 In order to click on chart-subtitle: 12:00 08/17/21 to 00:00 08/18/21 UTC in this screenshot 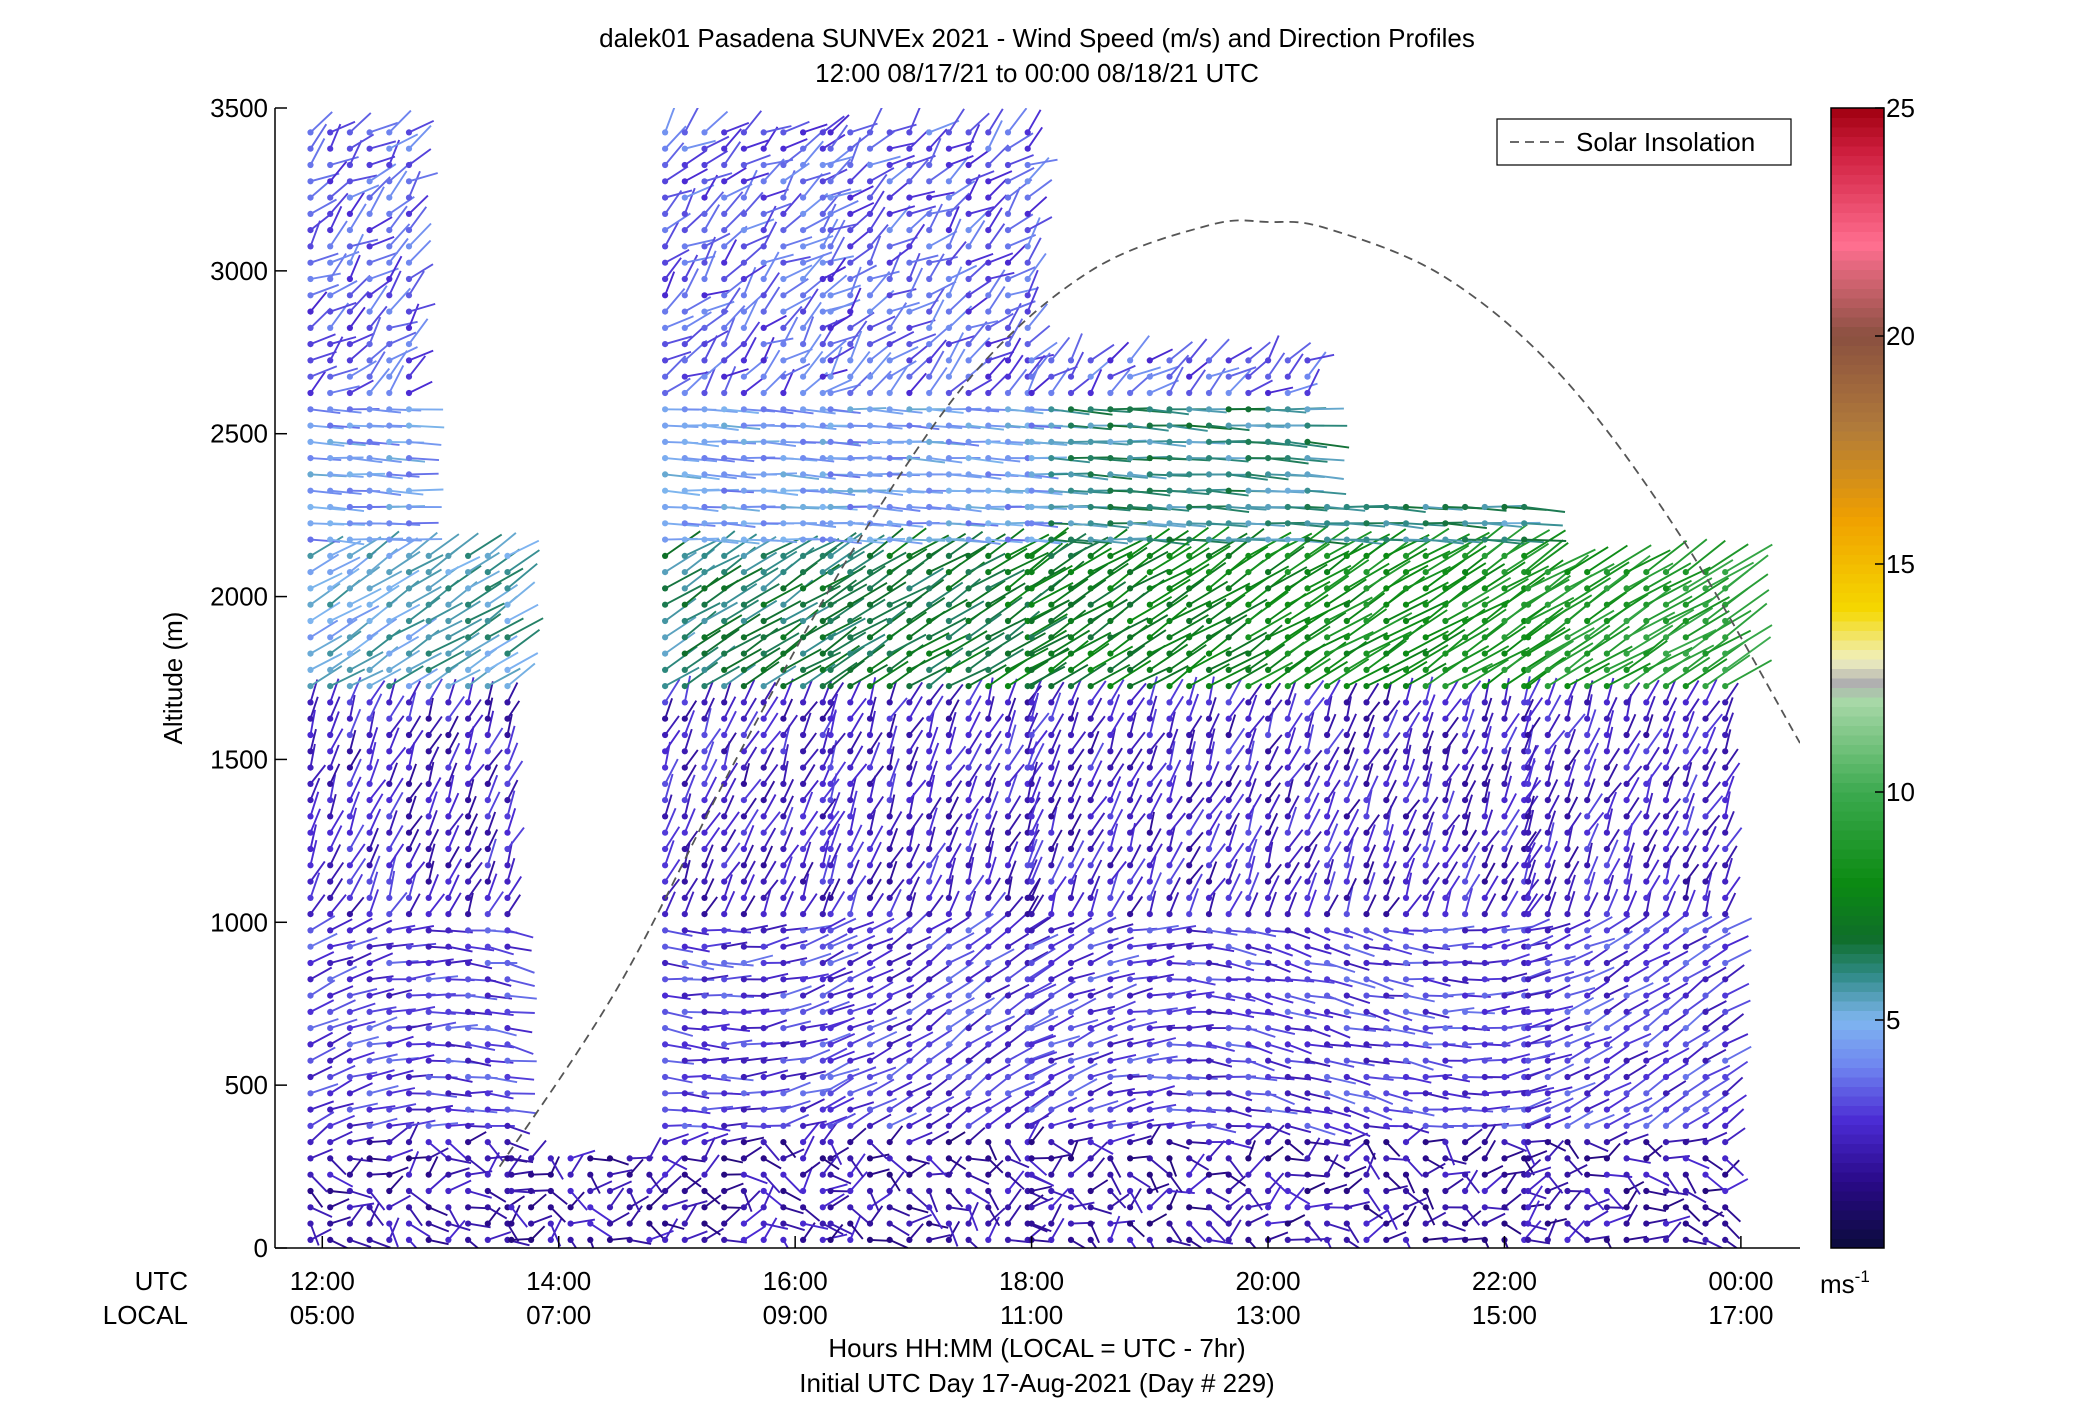, I will do `click(1037, 73)`.